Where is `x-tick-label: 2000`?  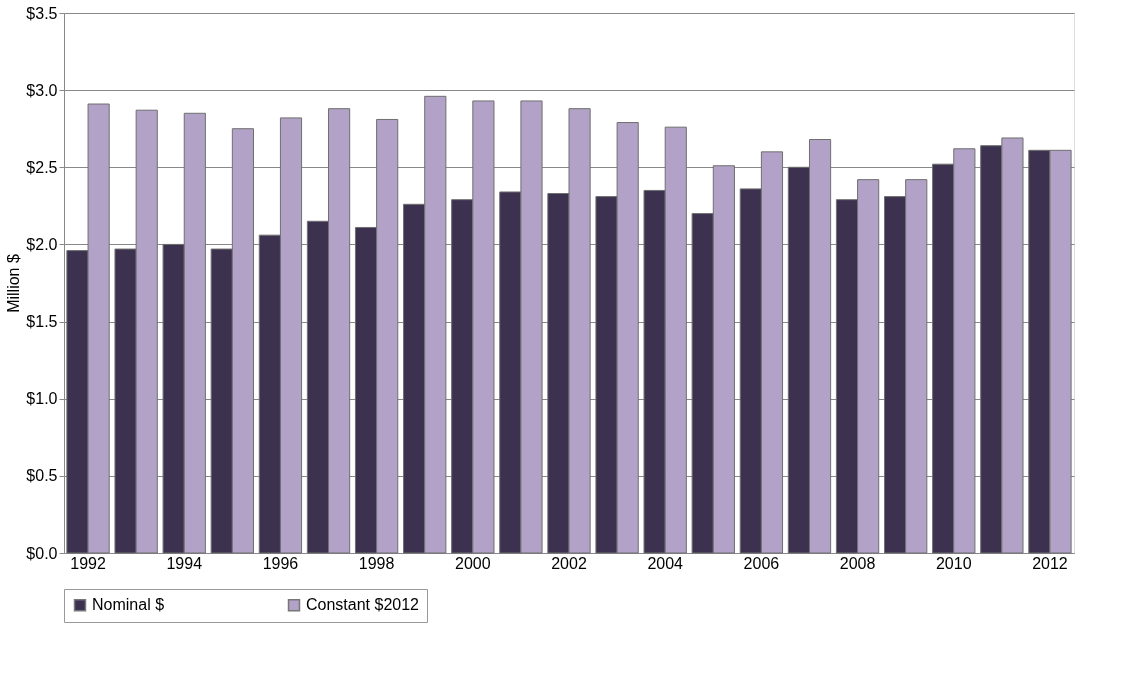 x-tick-label: 2000 is located at coordinates (473, 563).